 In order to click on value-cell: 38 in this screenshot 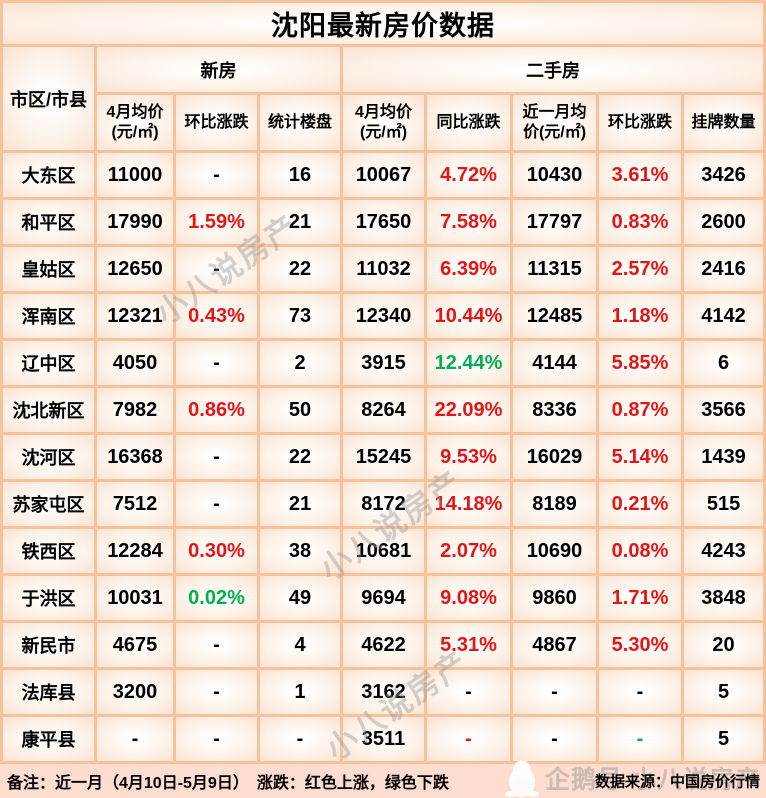, I will do `click(300, 551)`.